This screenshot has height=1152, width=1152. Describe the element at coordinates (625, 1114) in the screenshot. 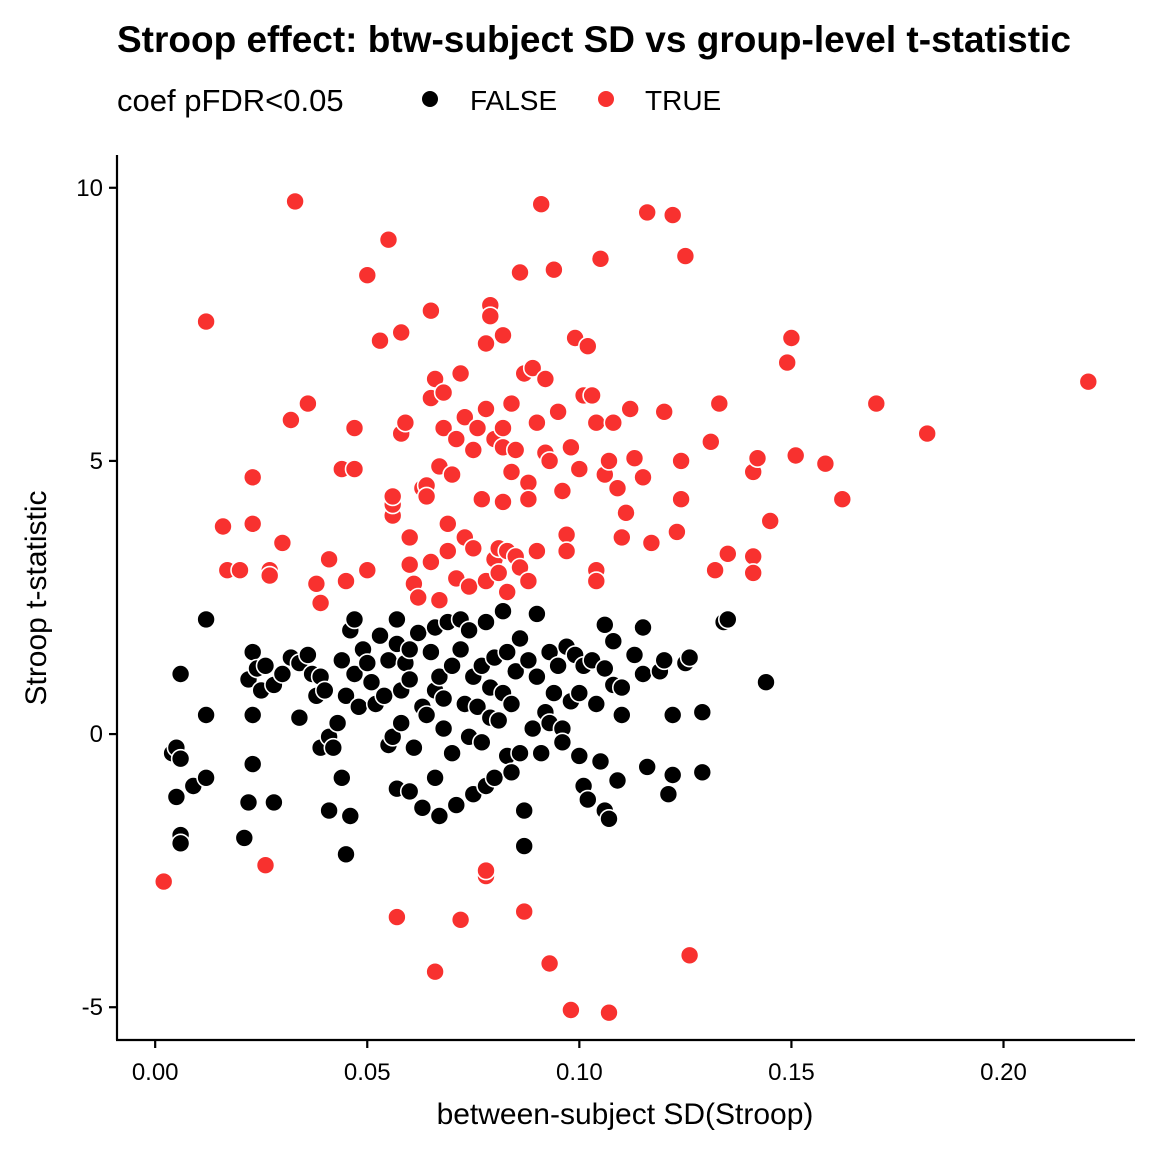

I see `x-axis-title: between-subject SD(Stroop)` at that location.